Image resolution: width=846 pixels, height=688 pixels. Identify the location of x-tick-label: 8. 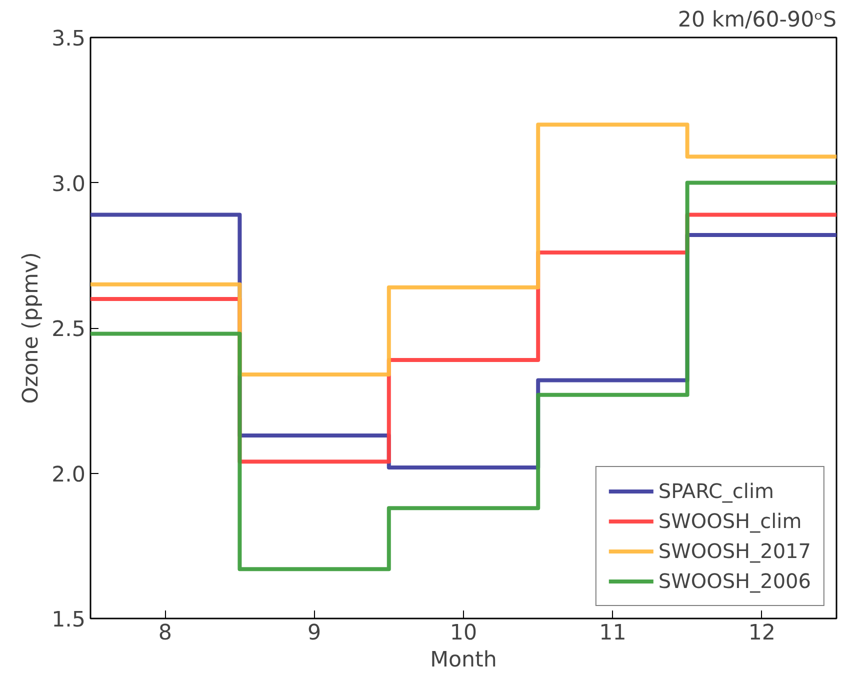
(165, 633).